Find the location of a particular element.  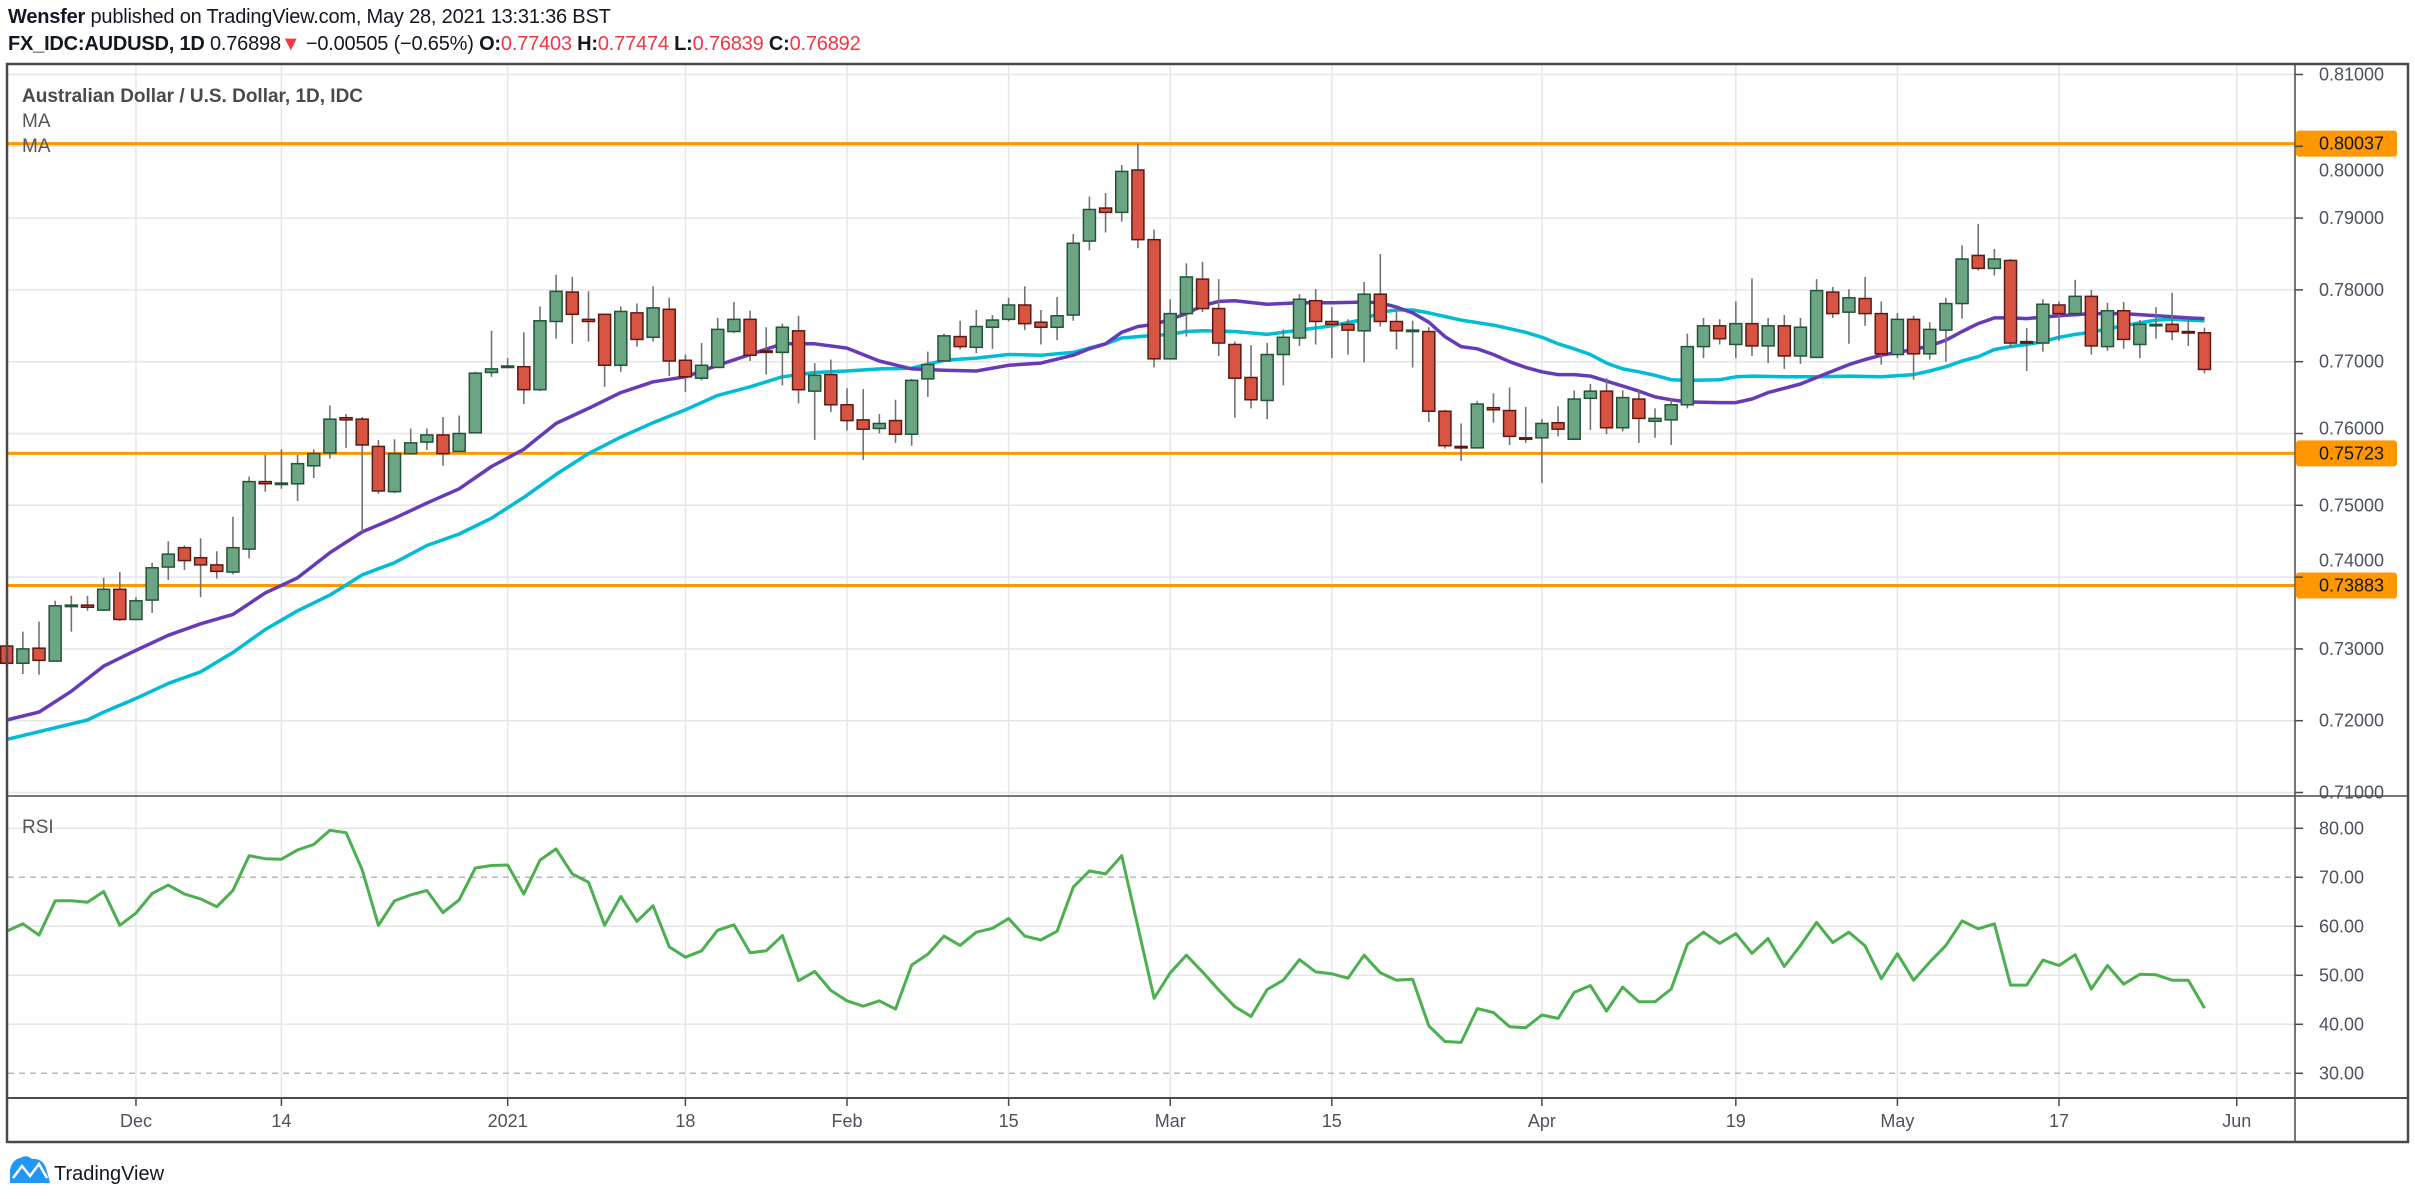

time-axis-label: Apr is located at coordinates (1542, 1121).